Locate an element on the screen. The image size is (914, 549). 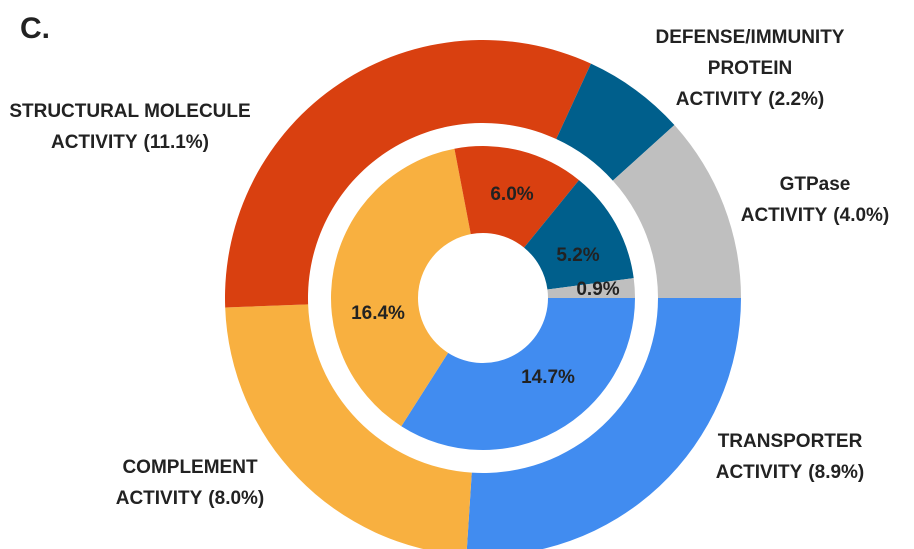
value-label: 14.7% is located at coordinates (548, 377).